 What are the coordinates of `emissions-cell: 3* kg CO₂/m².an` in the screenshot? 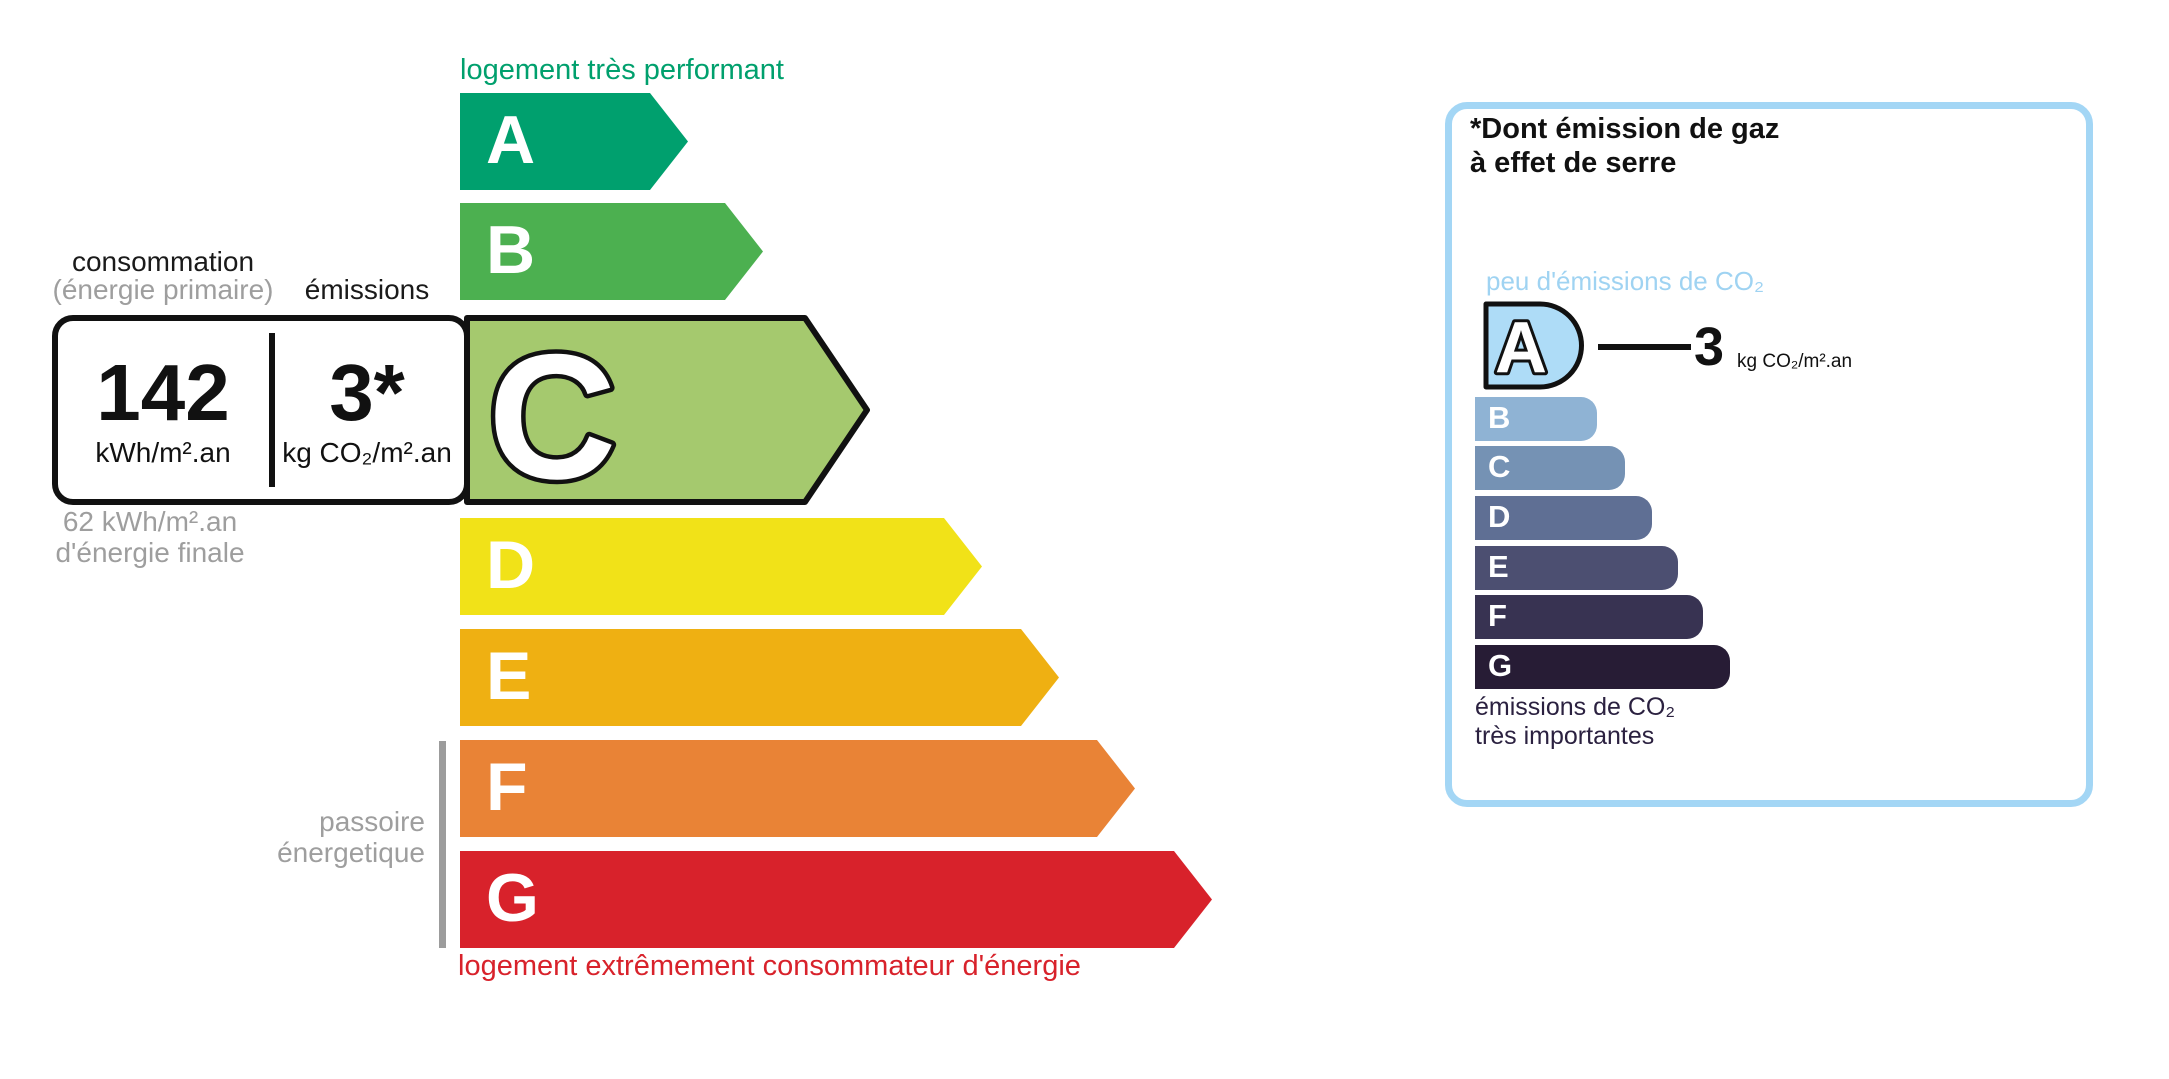 It's located at (367, 411).